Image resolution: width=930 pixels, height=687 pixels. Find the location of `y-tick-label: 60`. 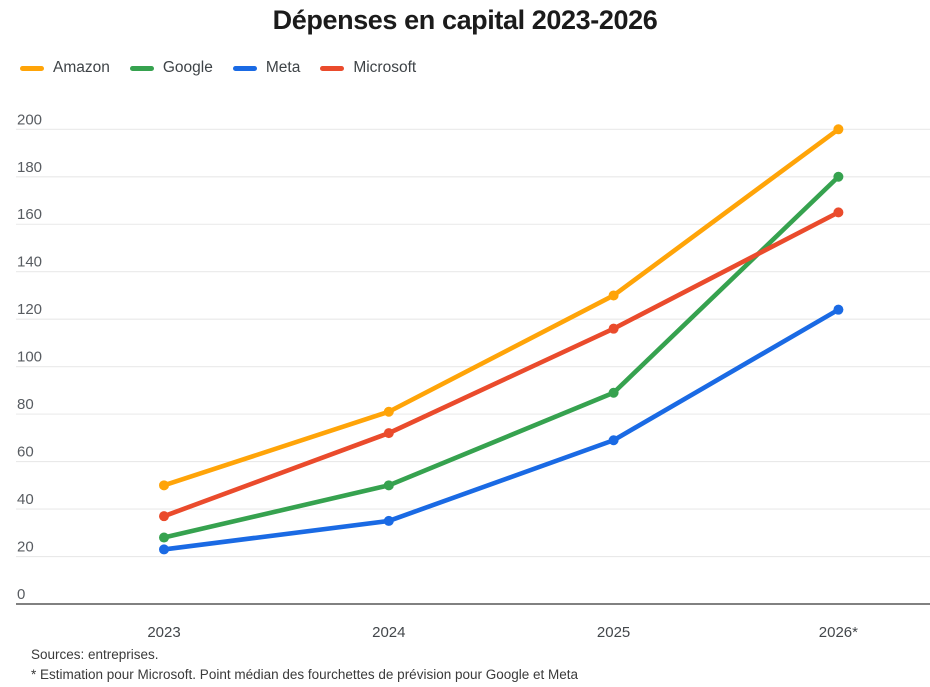

y-tick-label: 60 is located at coordinates (25, 452).